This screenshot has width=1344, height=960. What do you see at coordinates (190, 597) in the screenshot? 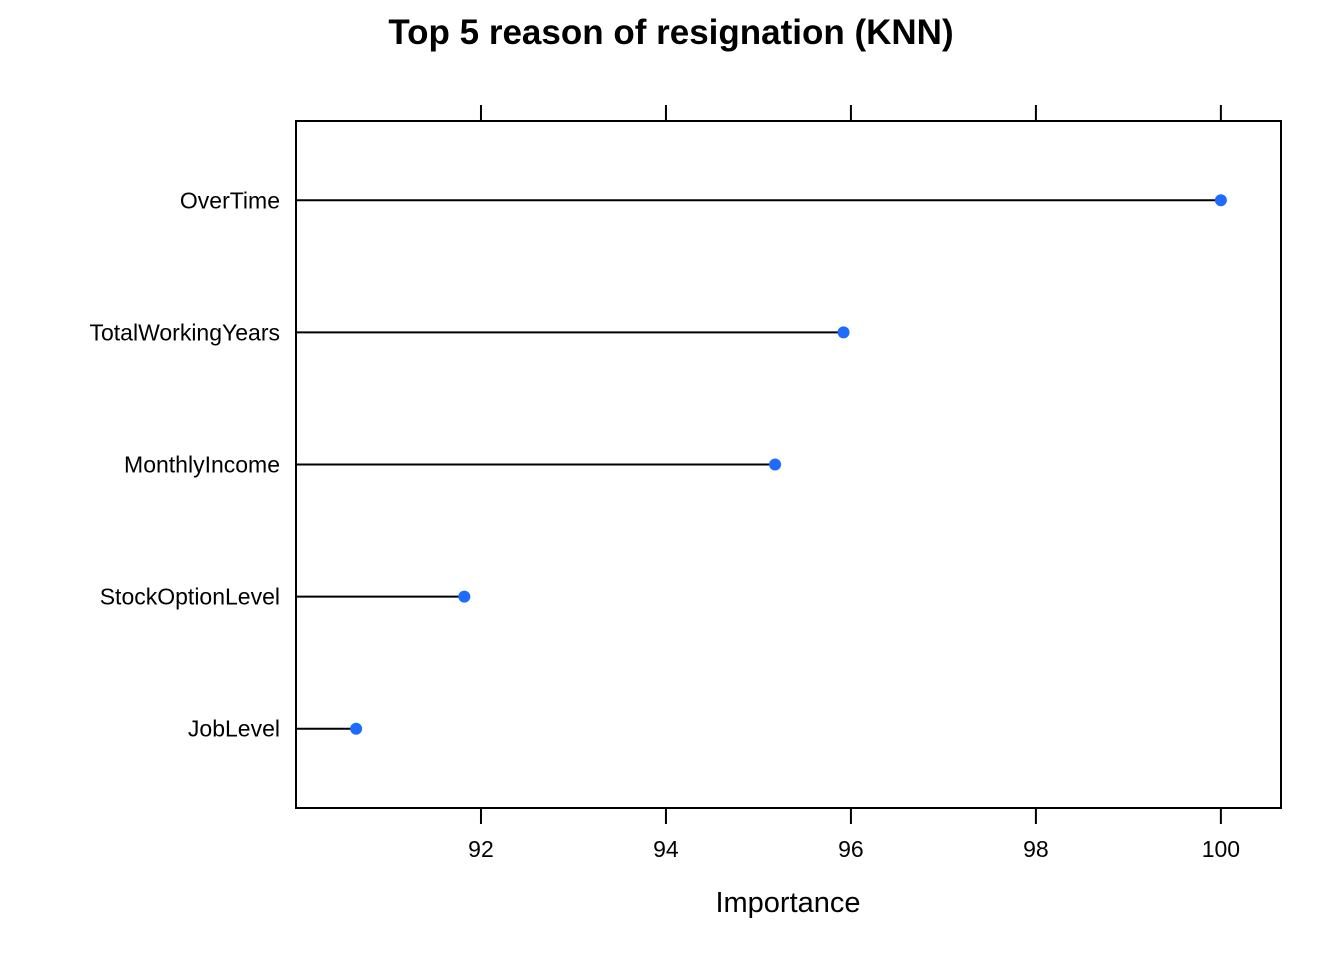
I see `category-label: StockOptionLevel` at bounding box center [190, 597].